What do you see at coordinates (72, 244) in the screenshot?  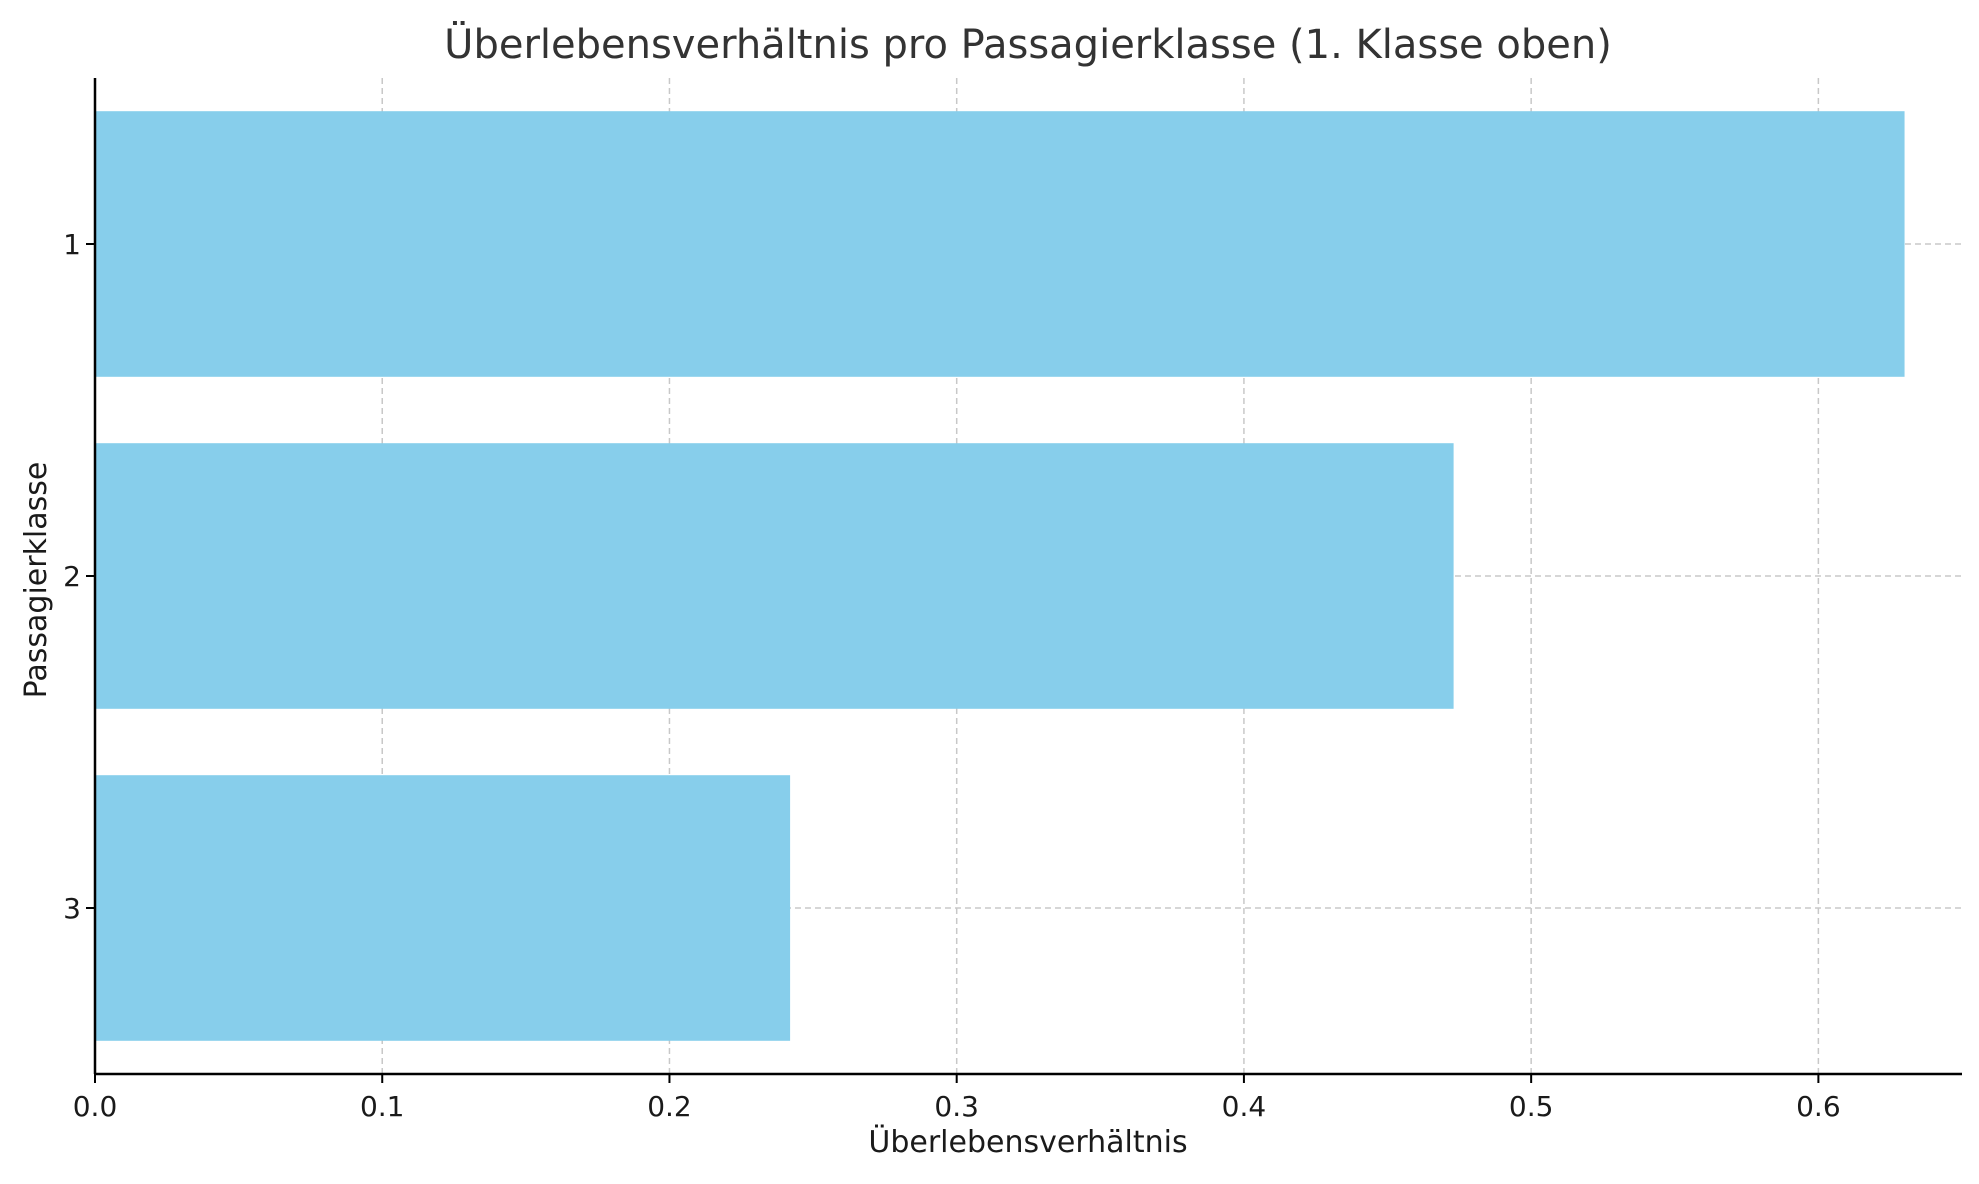 I see `y-tick-label: 1` at bounding box center [72, 244].